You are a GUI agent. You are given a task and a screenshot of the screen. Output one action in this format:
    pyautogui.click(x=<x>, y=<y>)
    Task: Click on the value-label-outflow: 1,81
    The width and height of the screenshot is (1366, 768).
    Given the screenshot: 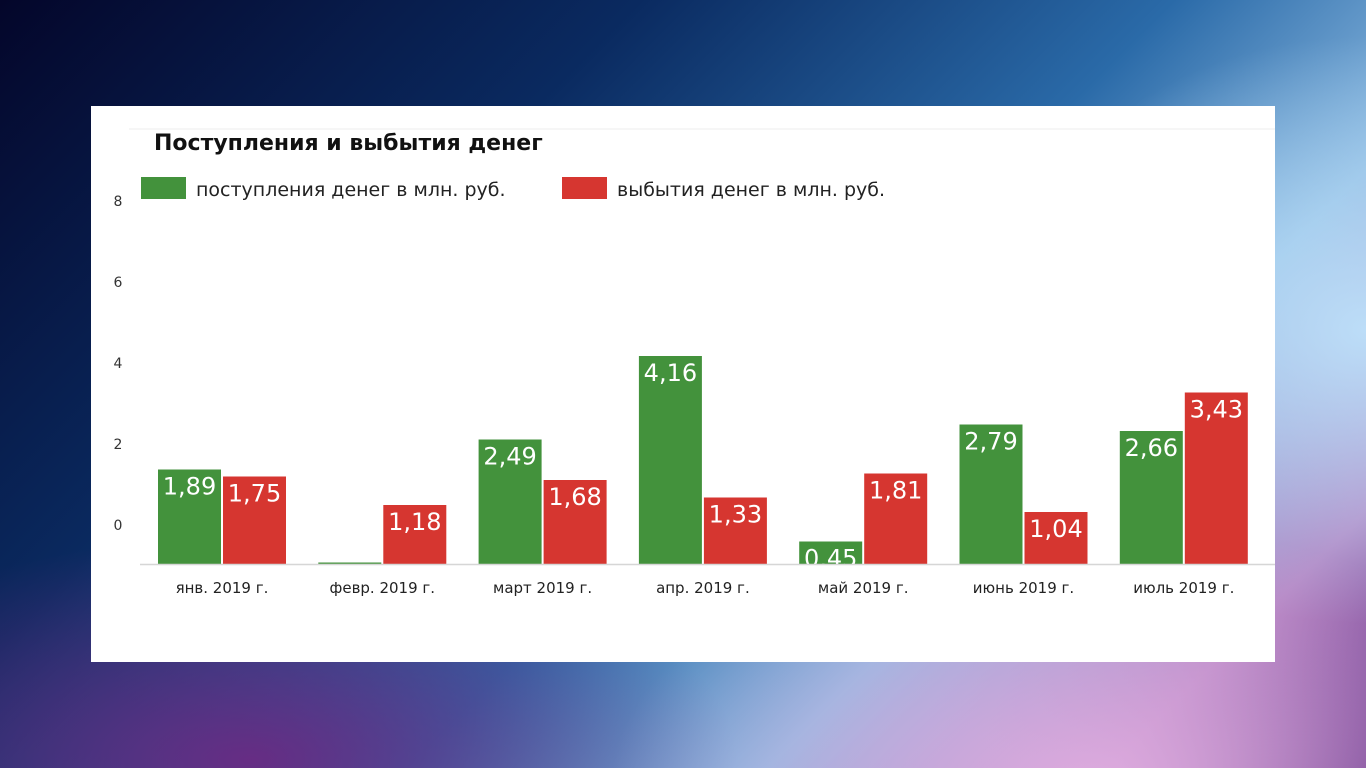 What is the action you would take?
    pyautogui.click(x=895, y=491)
    